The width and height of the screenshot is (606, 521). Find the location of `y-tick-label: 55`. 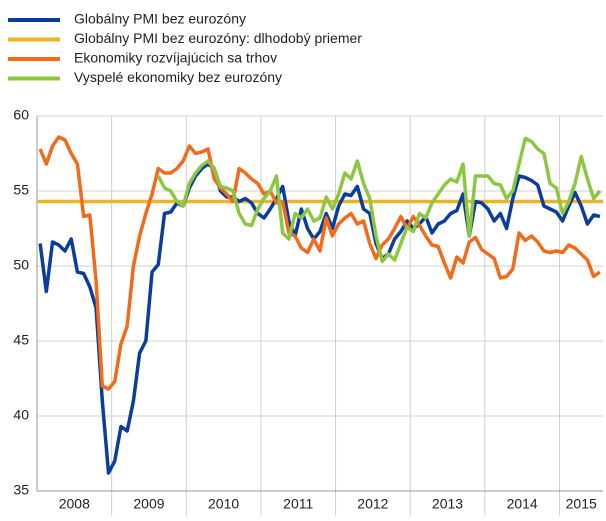

y-tick-label: 55 is located at coordinates (21, 190).